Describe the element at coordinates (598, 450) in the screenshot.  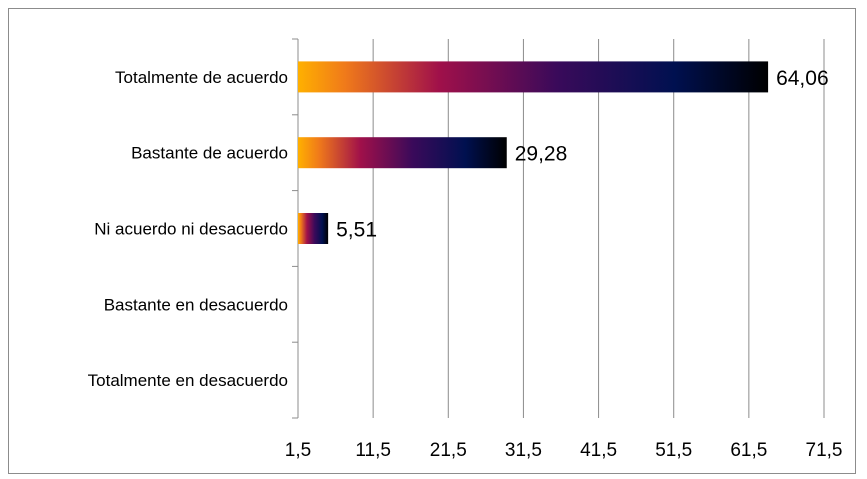
I see `x-tick-label: 41,5` at that location.